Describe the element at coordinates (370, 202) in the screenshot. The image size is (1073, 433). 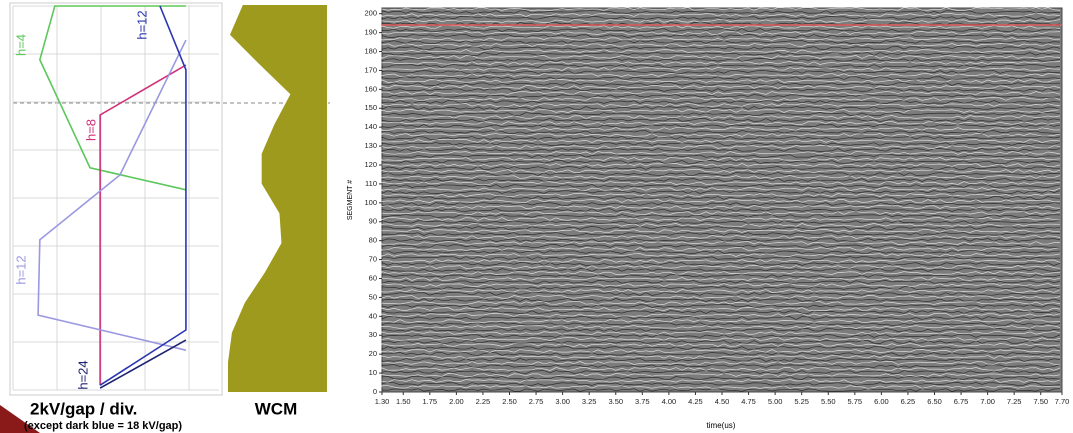
I see `y-tick-label: 100` at that location.